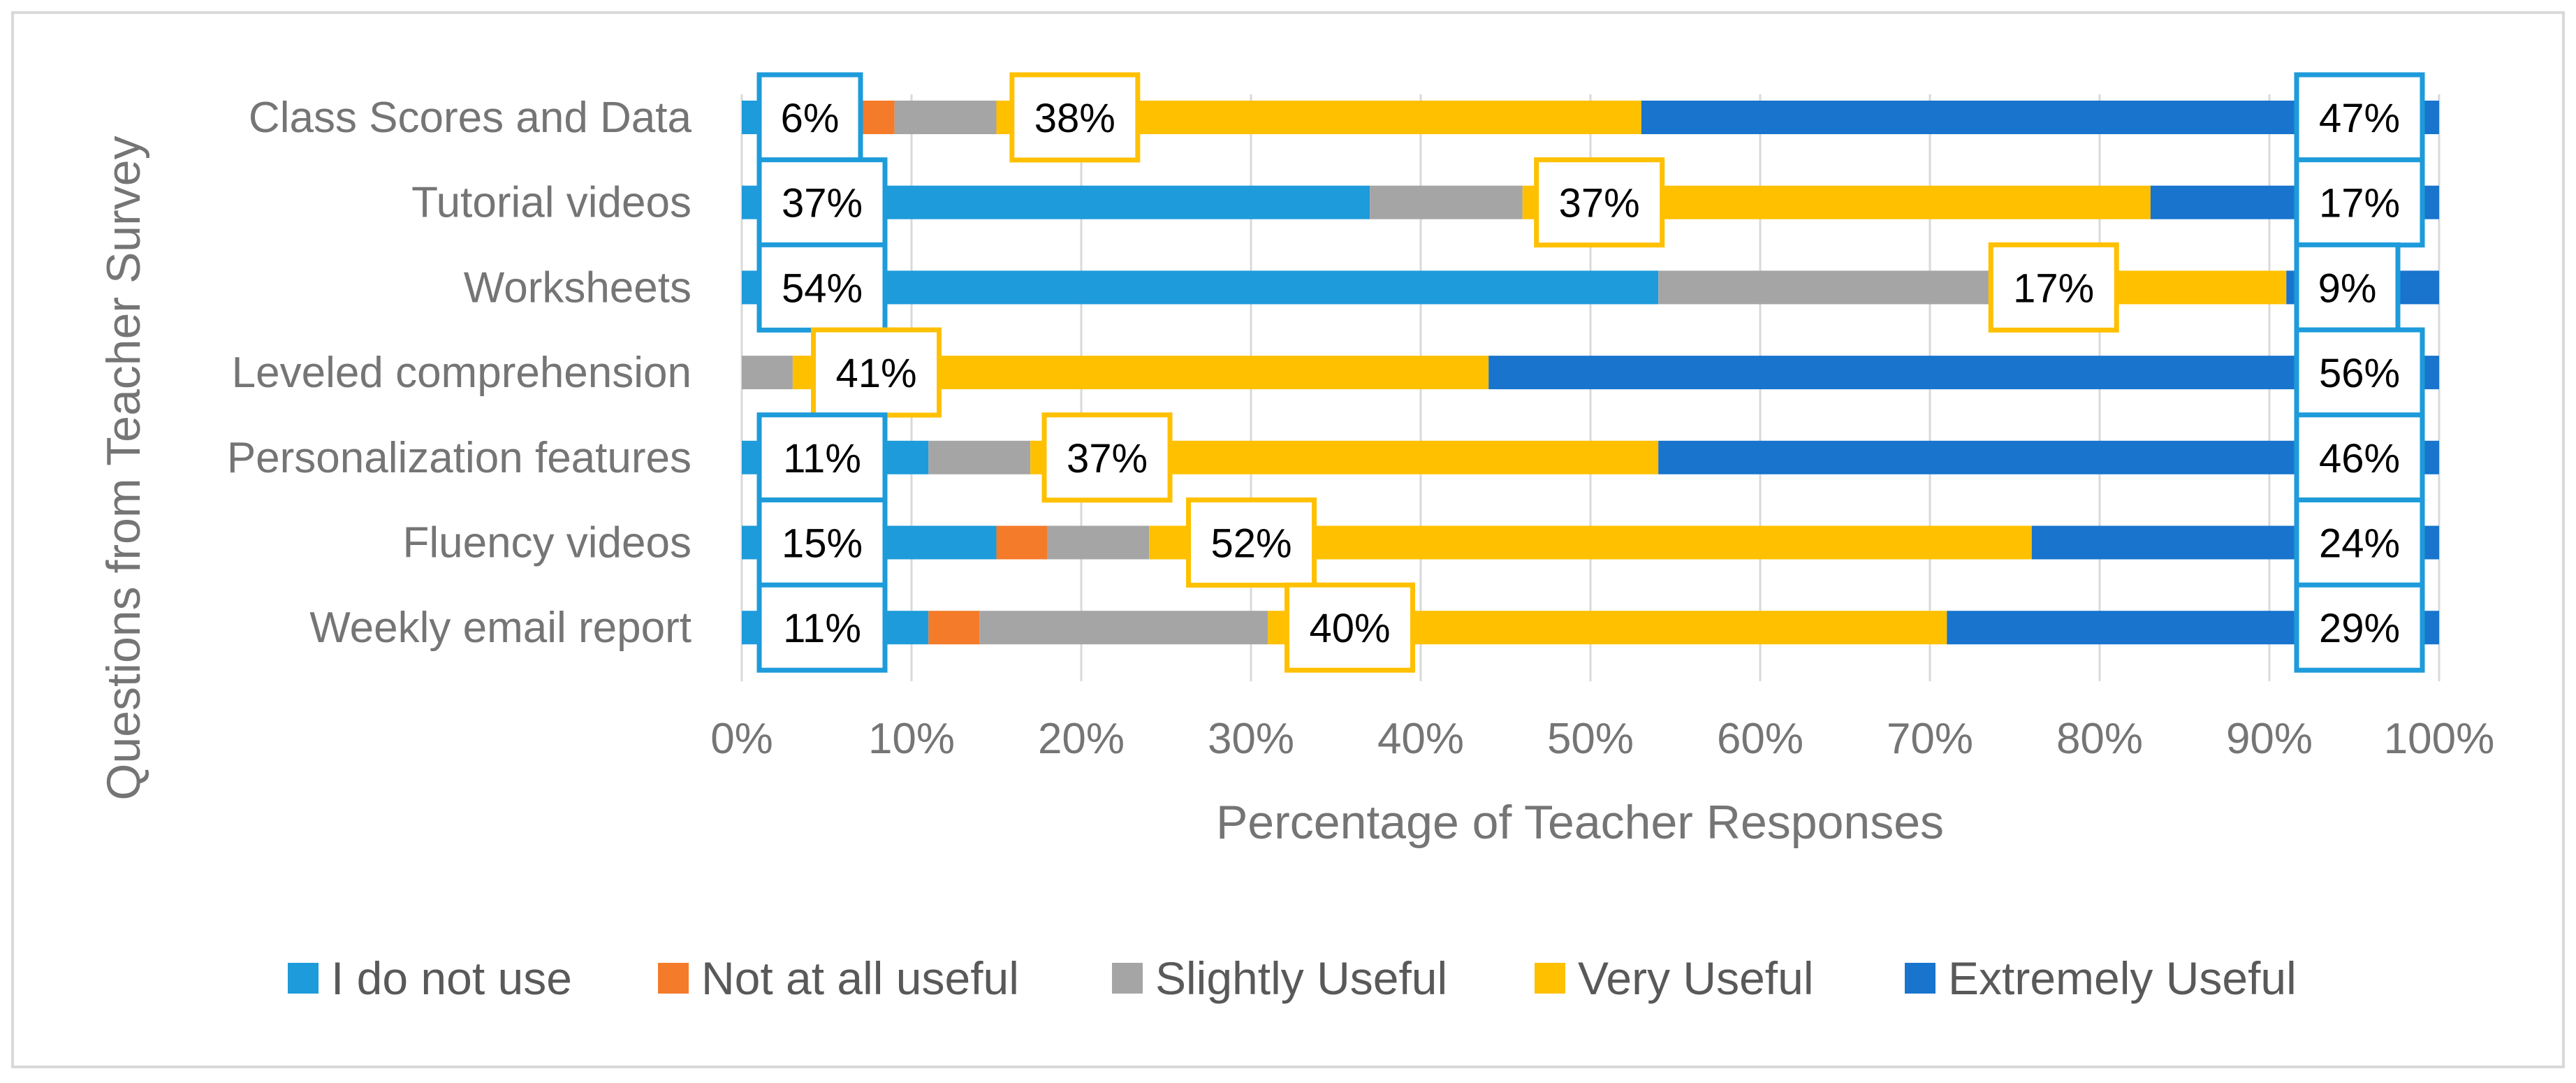 The width and height of the screenshot is (2576, 1083). Describe the element at coordinates (2122, 978) in the screenshot. I see `legend-label: Extremely Useful` at that location.